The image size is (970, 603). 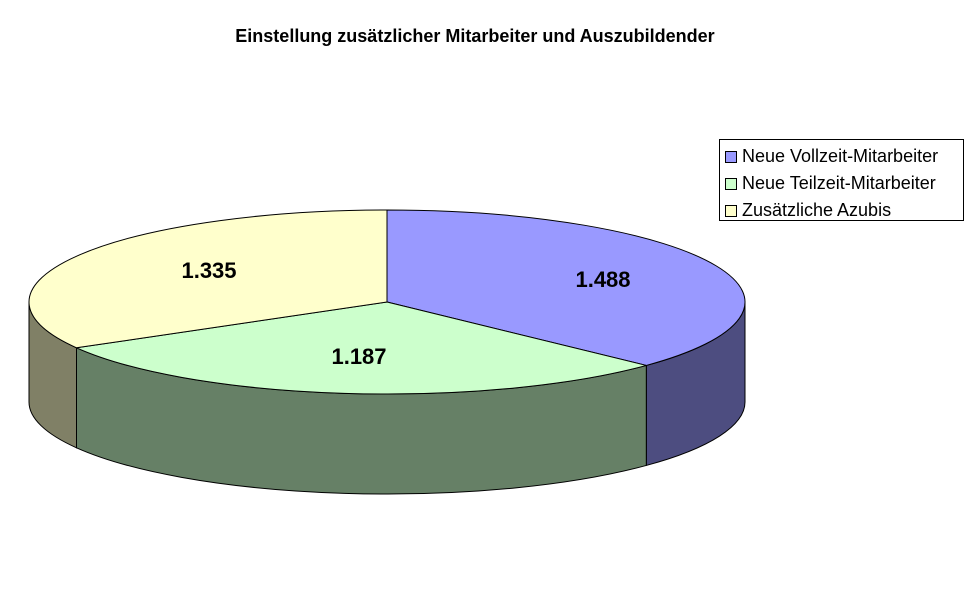 I want to click on data-label-teilzeit: 1.187, so click(x=358, y=356).